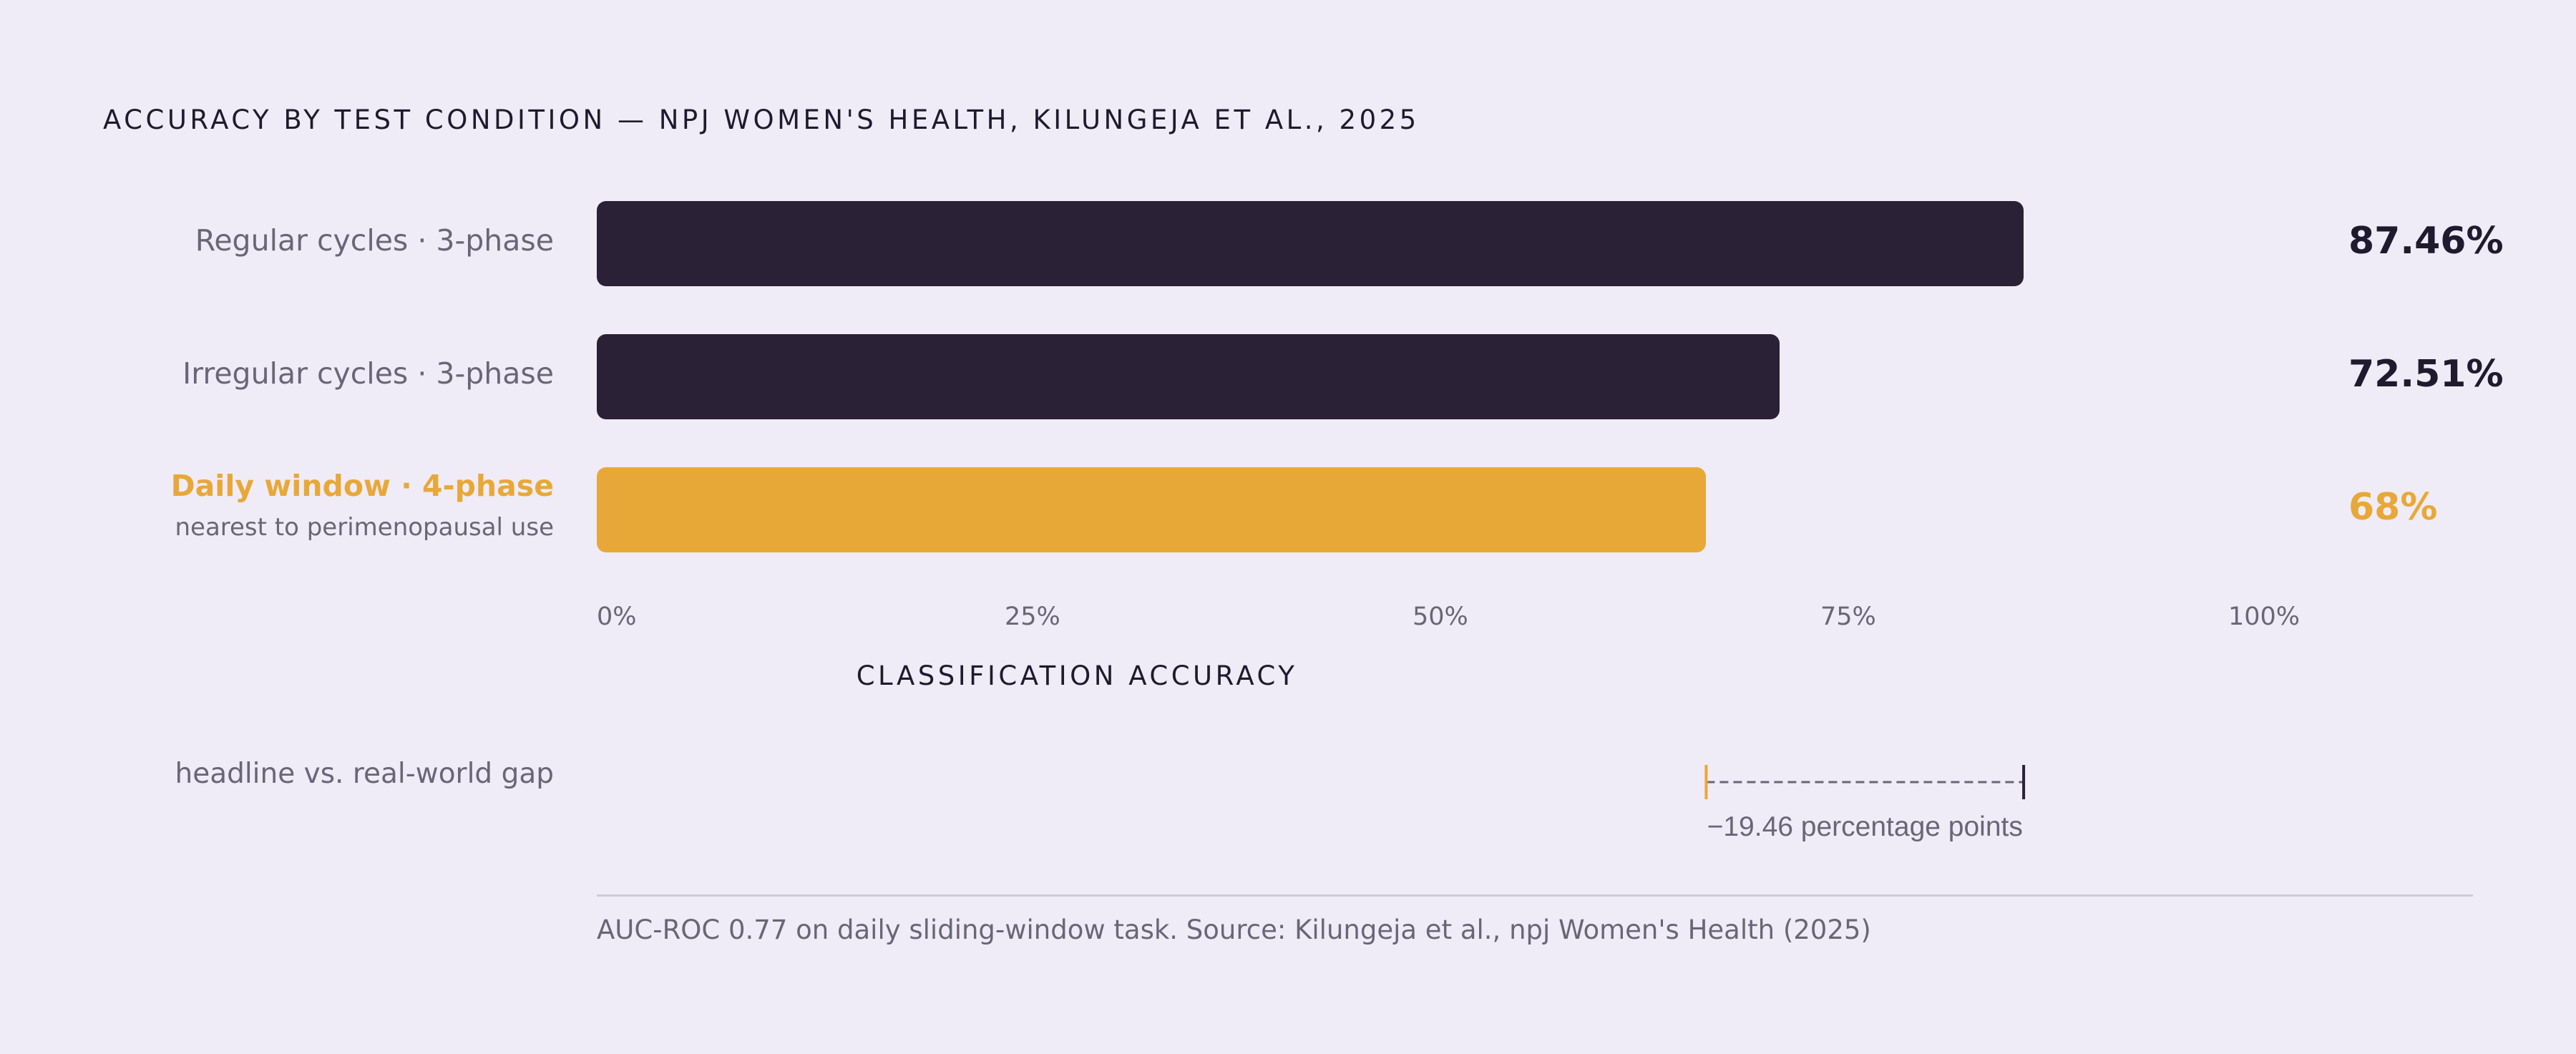 Image resolution: width=2576 pixels, height=1054 pixels. What do you see at coordinates (2393, 507) in the screenshot?
I see `value-label: 68%` at bounding box center [2393, 507].